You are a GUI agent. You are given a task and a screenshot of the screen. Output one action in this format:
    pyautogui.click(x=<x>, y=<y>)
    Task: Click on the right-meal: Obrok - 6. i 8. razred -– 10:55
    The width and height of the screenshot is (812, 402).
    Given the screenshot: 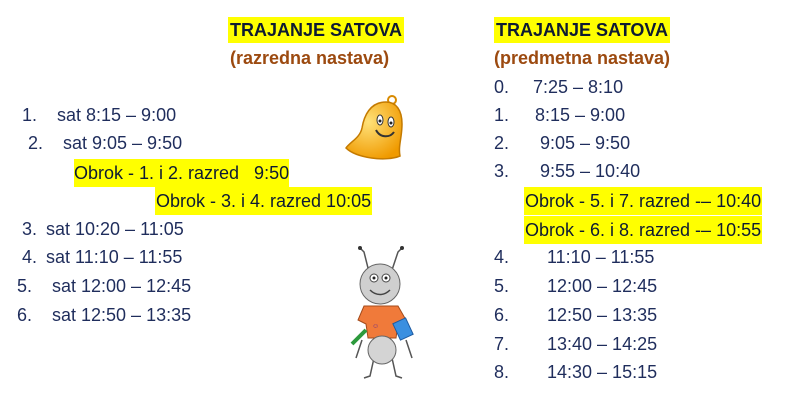 What is the action you would take?
    pyautogui.click(x=643, y=230)
    